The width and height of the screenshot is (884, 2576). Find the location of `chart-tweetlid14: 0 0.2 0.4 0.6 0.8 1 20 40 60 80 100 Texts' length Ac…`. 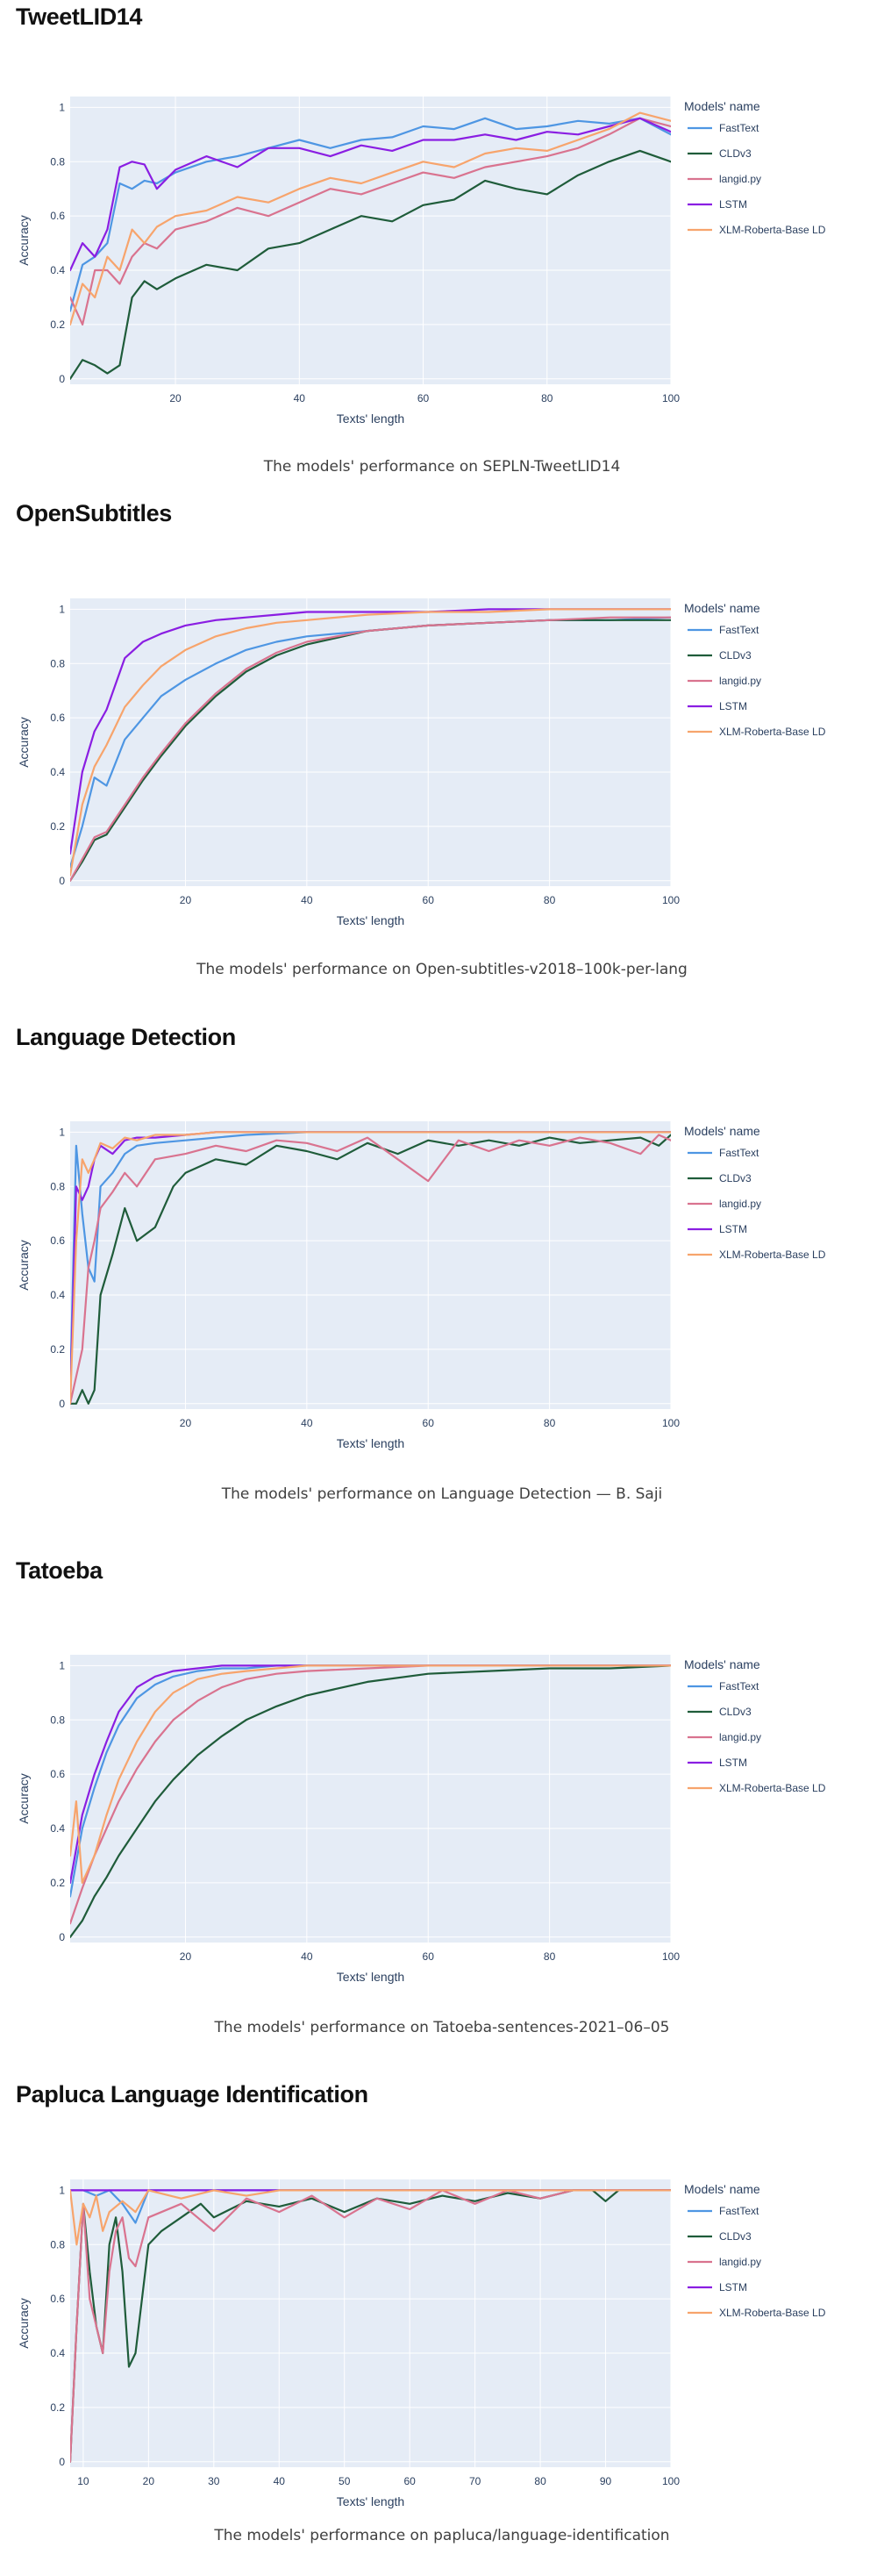

chart-tweetlid14: 0 0.2 0.4 0.6 0.8 1 20 40 60 80 100 Texts' length Ac… is located at coordinates (421, 261).